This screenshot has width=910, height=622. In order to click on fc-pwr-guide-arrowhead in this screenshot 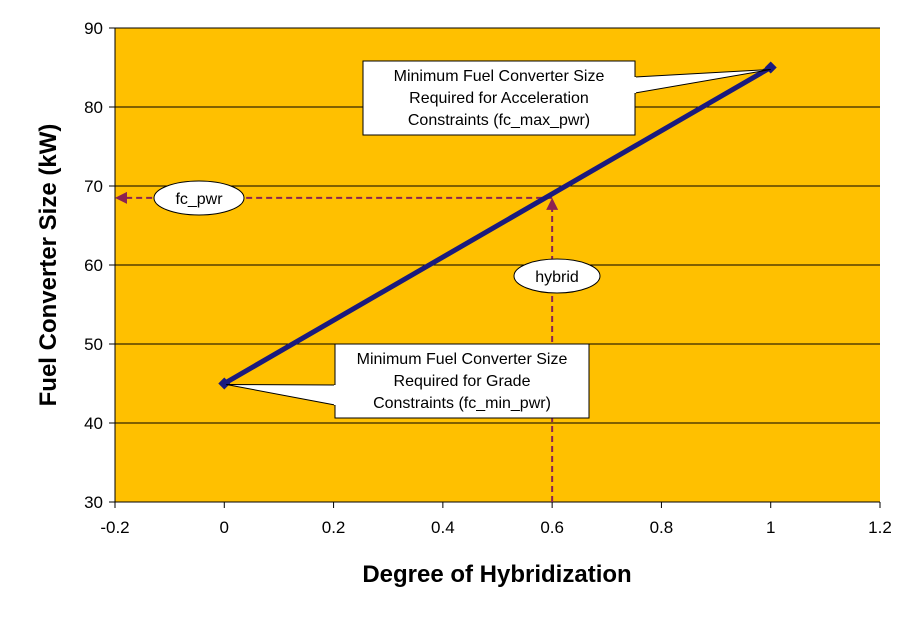, I will do `click(121, 197)`.